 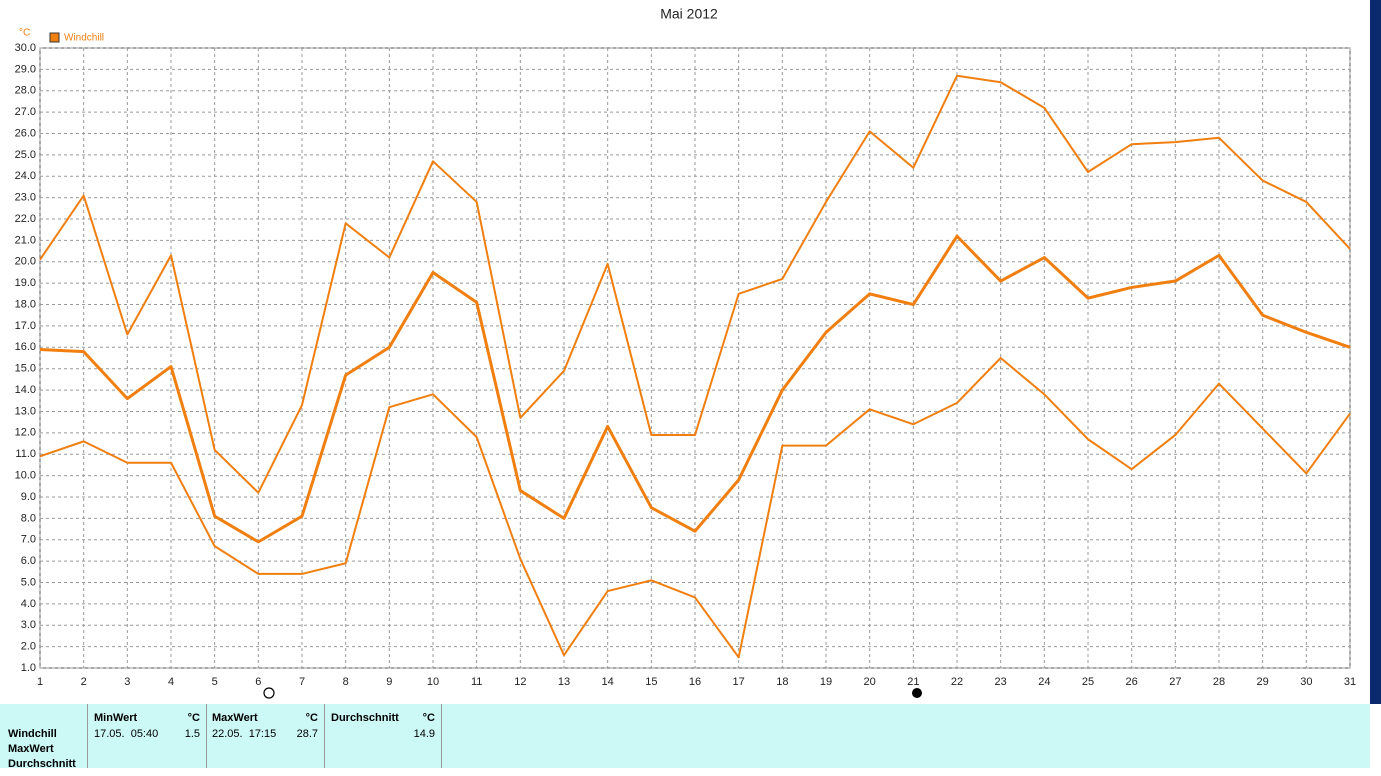 I want to click on value: 14.9, so click(x=424, y=734).